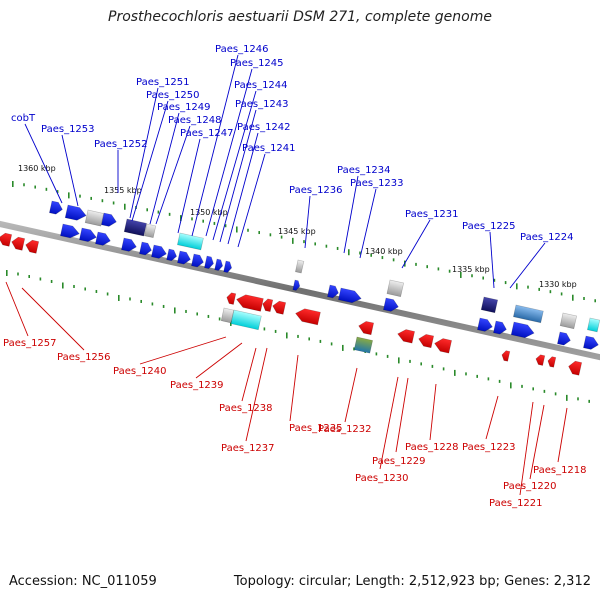 The height and width of the screenshot is (600, 600). Describe the element at coordinates (345, 429) in the screenshot. I see `reverse-gene-label: Paes_1232` at that location.